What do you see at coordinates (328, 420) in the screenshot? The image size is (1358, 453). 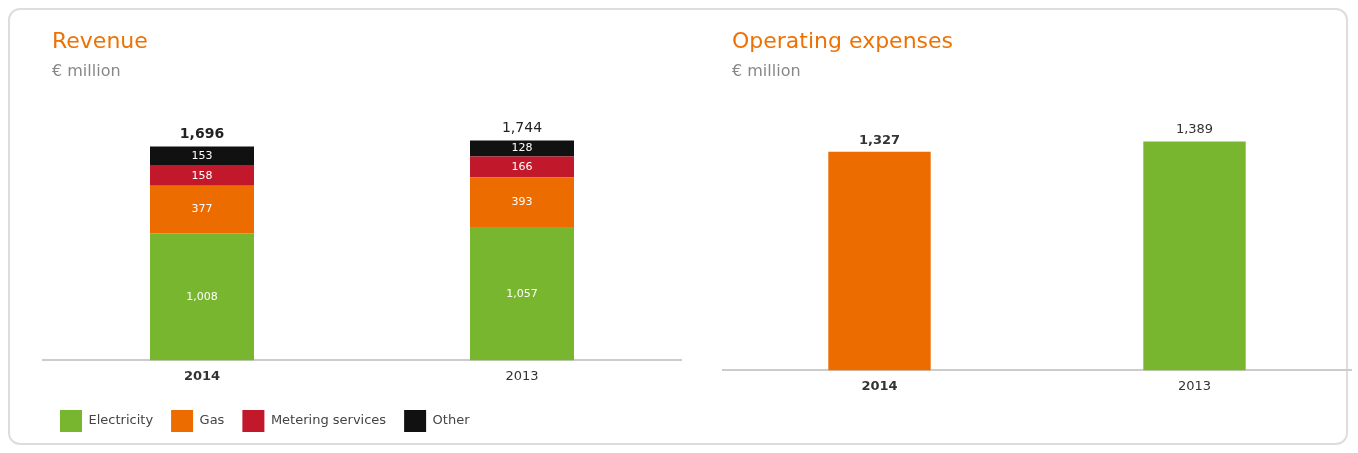 I see `legend-label: Metering services` at bounding box center [328, 420].